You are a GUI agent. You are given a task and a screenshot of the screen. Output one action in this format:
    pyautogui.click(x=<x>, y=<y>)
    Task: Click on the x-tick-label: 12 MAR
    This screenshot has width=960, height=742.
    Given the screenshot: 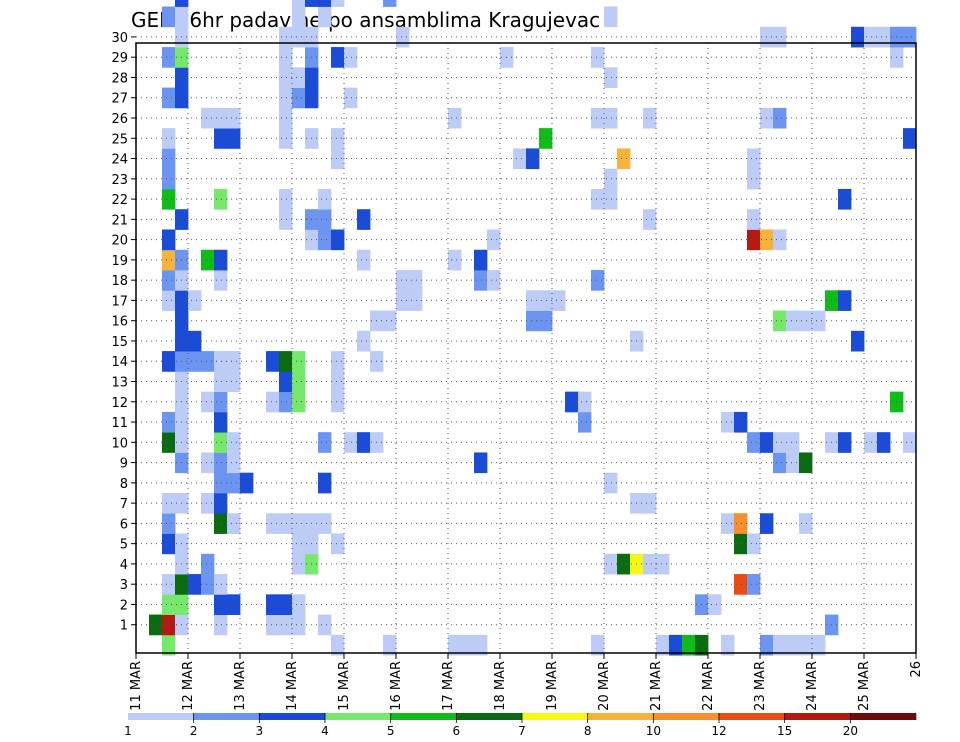 What is the action you would take?
    pyautogui.click(x=188, y=686)
    